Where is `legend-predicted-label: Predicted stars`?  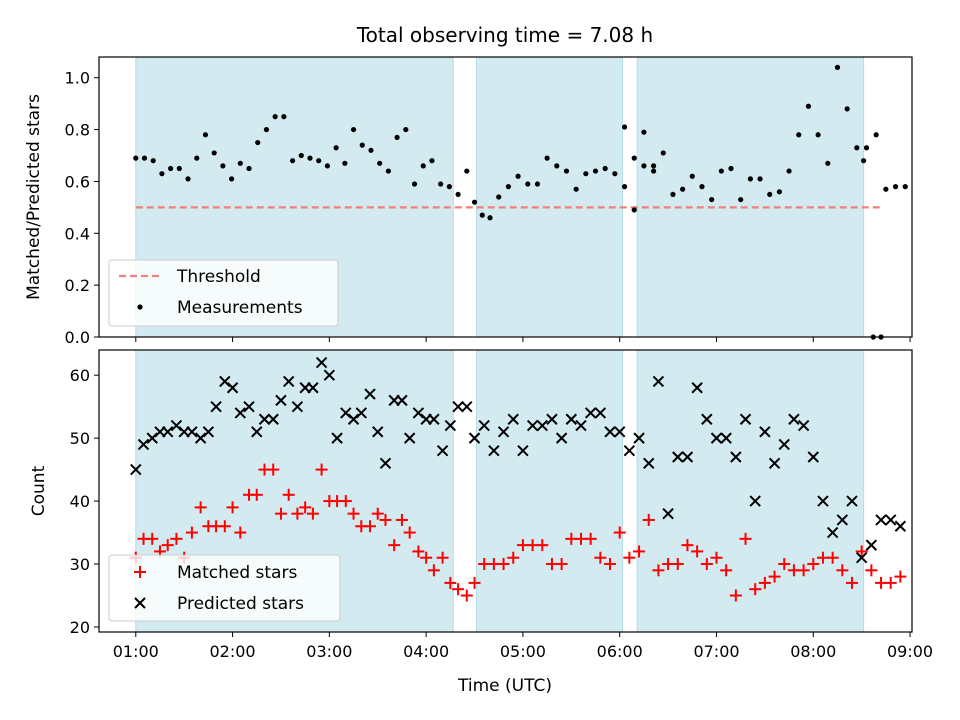
legend-predicted-label: Predicted stars is located at coordinates (240, 604).